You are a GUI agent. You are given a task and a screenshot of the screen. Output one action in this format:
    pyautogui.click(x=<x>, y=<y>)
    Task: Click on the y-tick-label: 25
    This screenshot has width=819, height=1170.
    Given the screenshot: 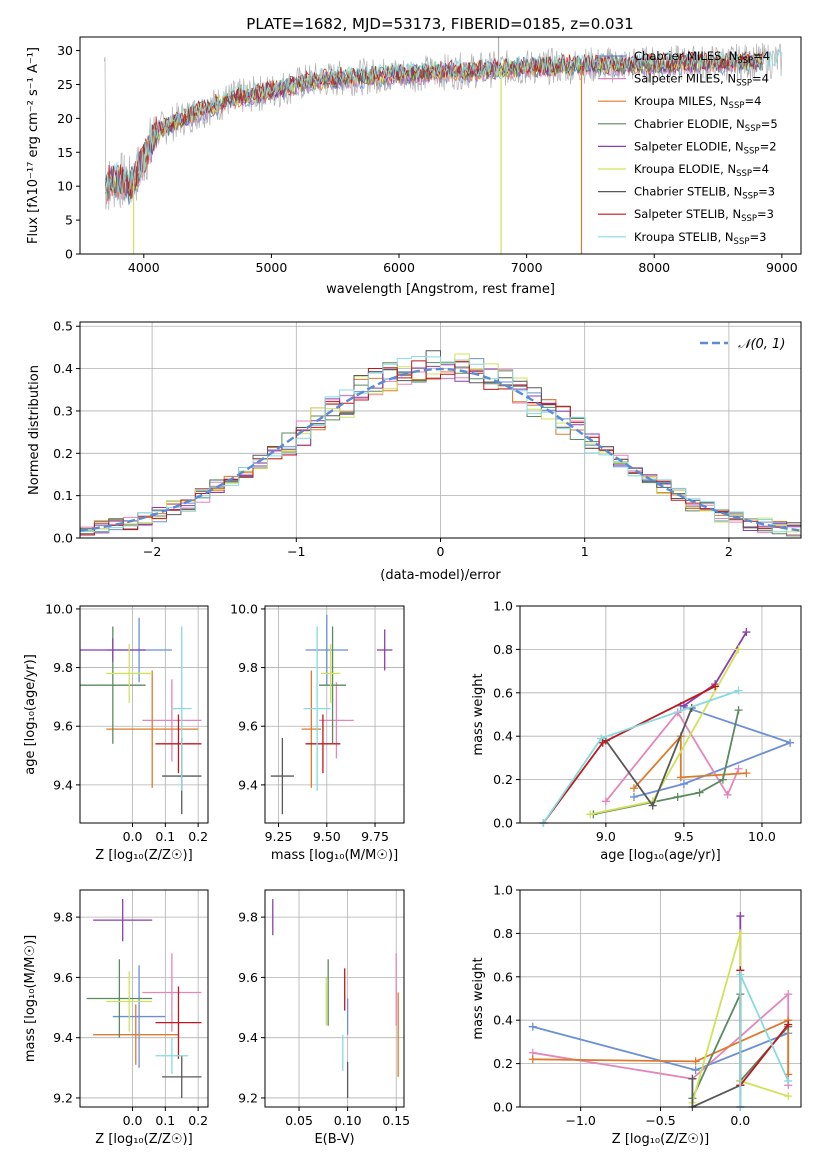 What is the action you would take?
    pyautogui.click(x=65, y=84)
    